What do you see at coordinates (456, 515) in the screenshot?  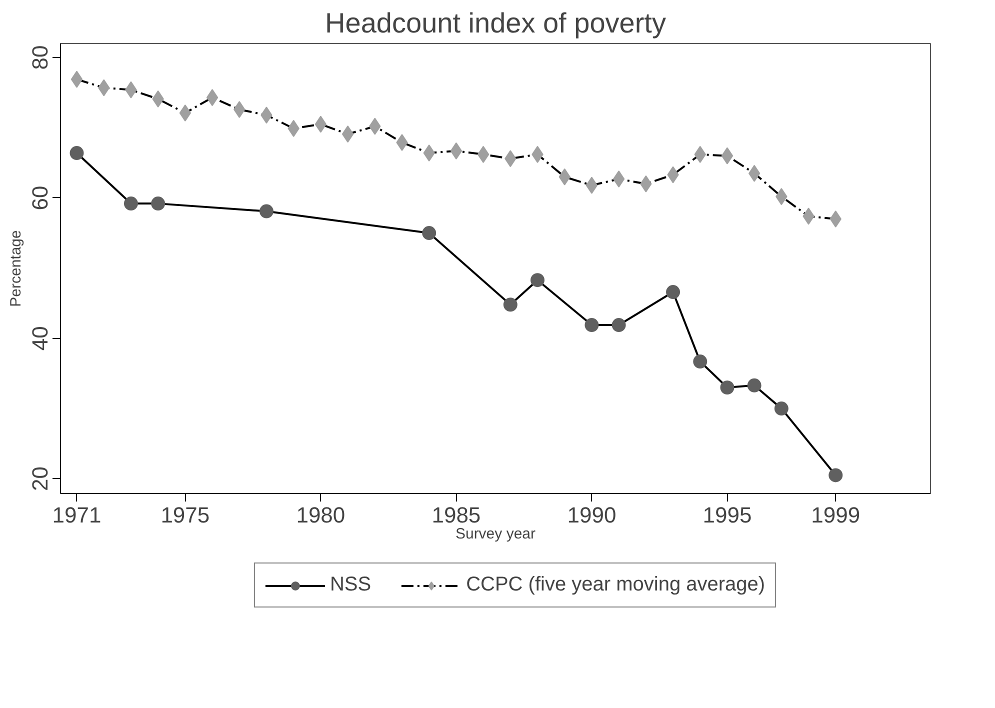 I see `x-tick-label: 1985` at bounding box center [456, 515].